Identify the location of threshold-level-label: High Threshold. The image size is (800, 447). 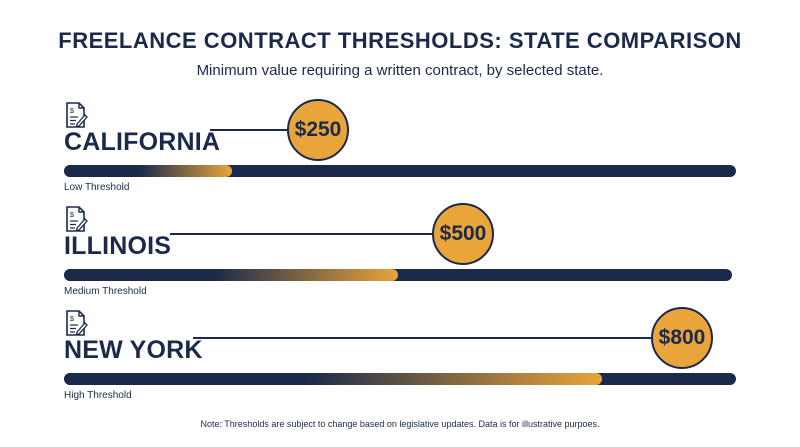
(98, 395).